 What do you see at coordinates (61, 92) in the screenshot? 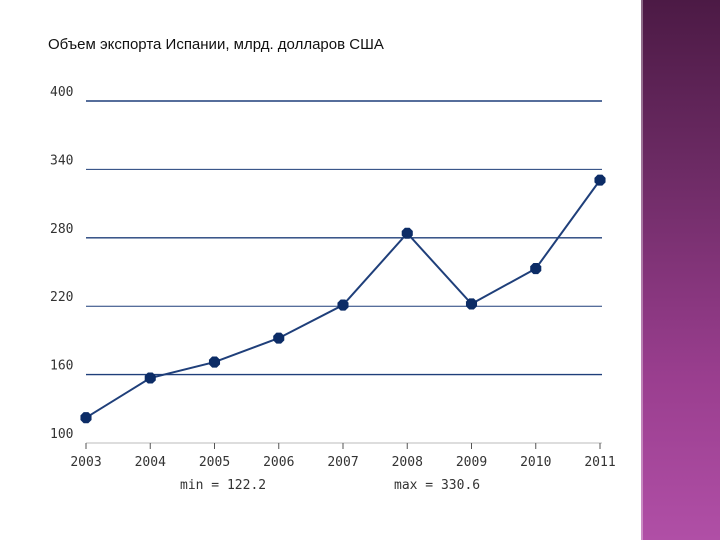
I see `y-tick-label: 400` at bounding box center [61, 92].